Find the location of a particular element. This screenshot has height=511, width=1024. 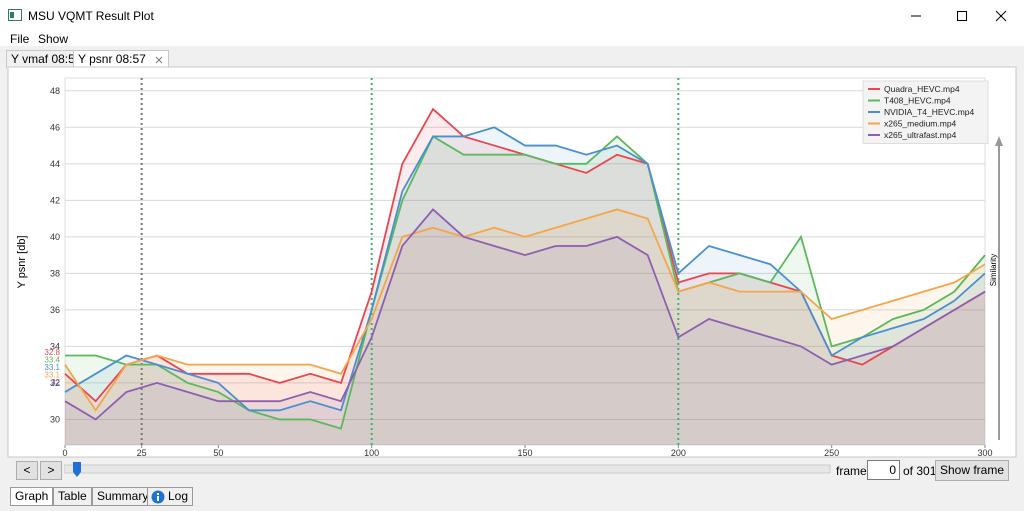

mean-label: 32 is located at coordinates (55, 382).